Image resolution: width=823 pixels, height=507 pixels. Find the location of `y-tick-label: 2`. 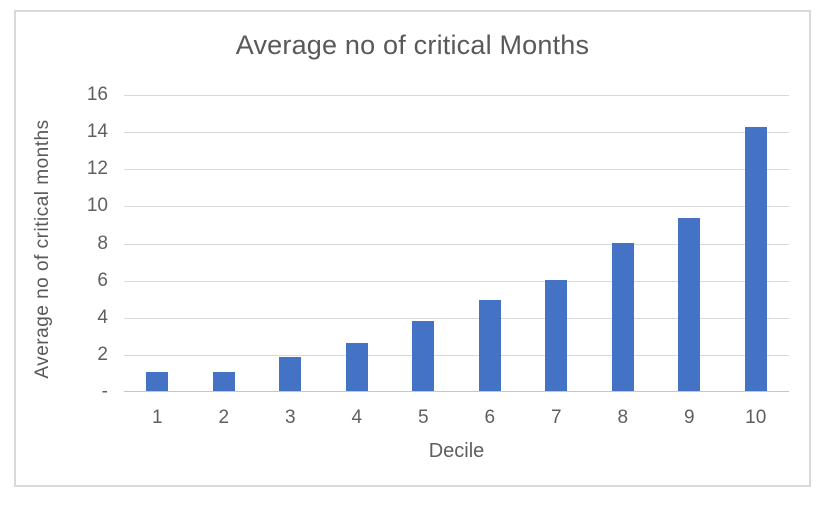

y-tick-label: 2 is located at coordinates (102, 354).